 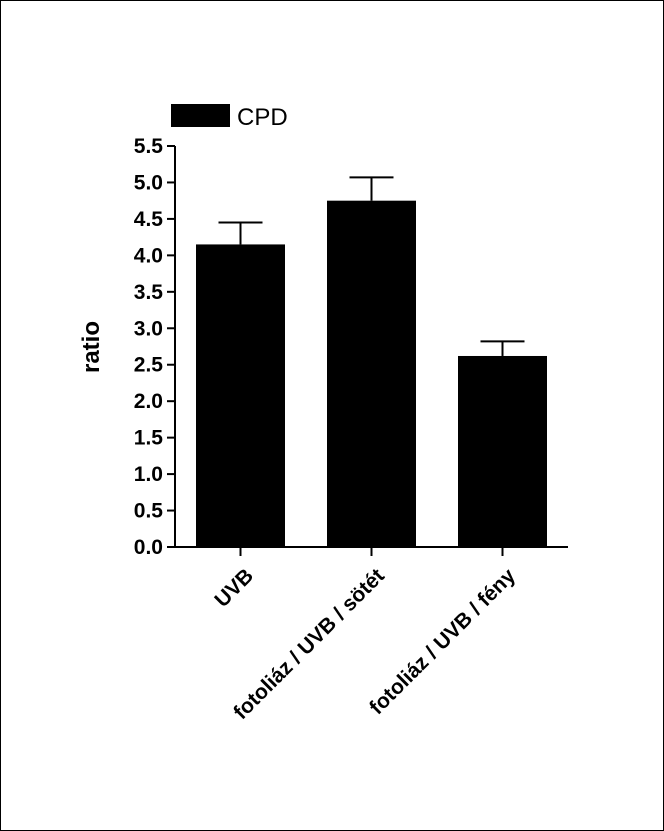 What do you see at coordinates (149, 292) in the screenshot?
I see `y-tick-label-7: 3.5` at bounding box center [149, 292].